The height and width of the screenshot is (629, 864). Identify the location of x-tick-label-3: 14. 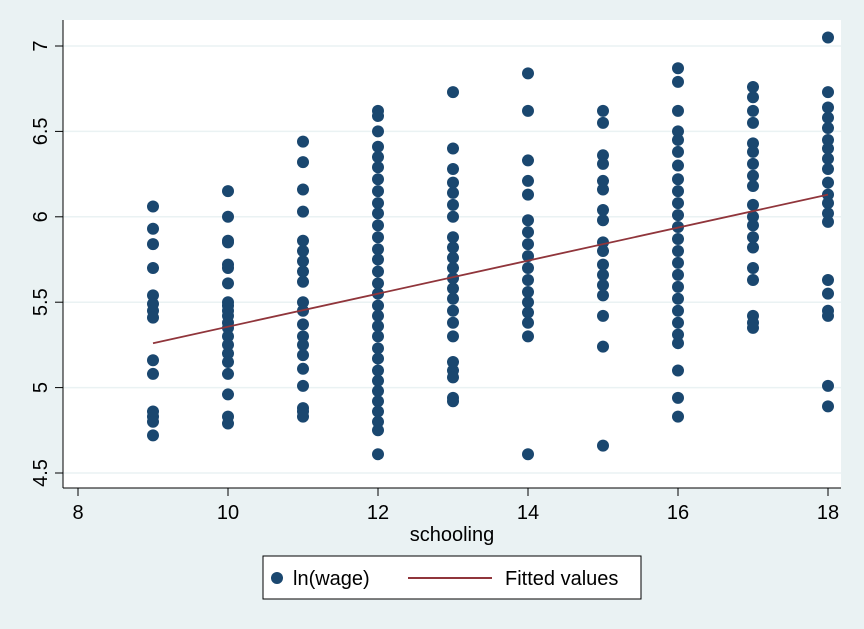
(528, 513).